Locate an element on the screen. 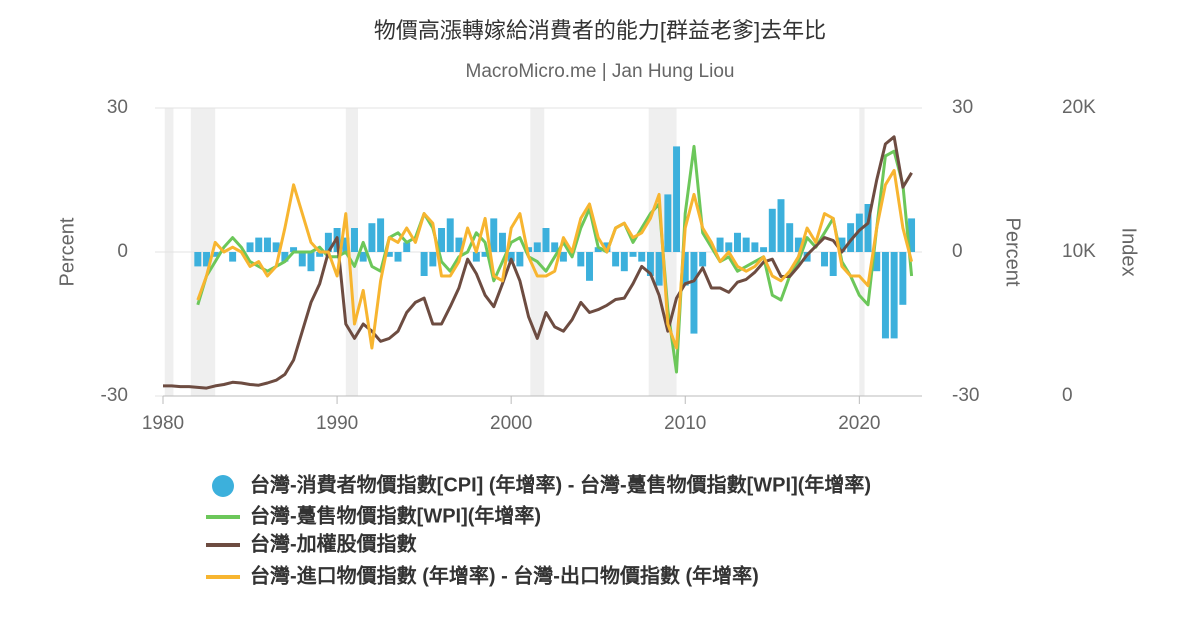  legend-label: 台灣-進口物價指數 (年增率) - 台灣-出口物價指數 (年增率) is located at coordinates (504, 575).